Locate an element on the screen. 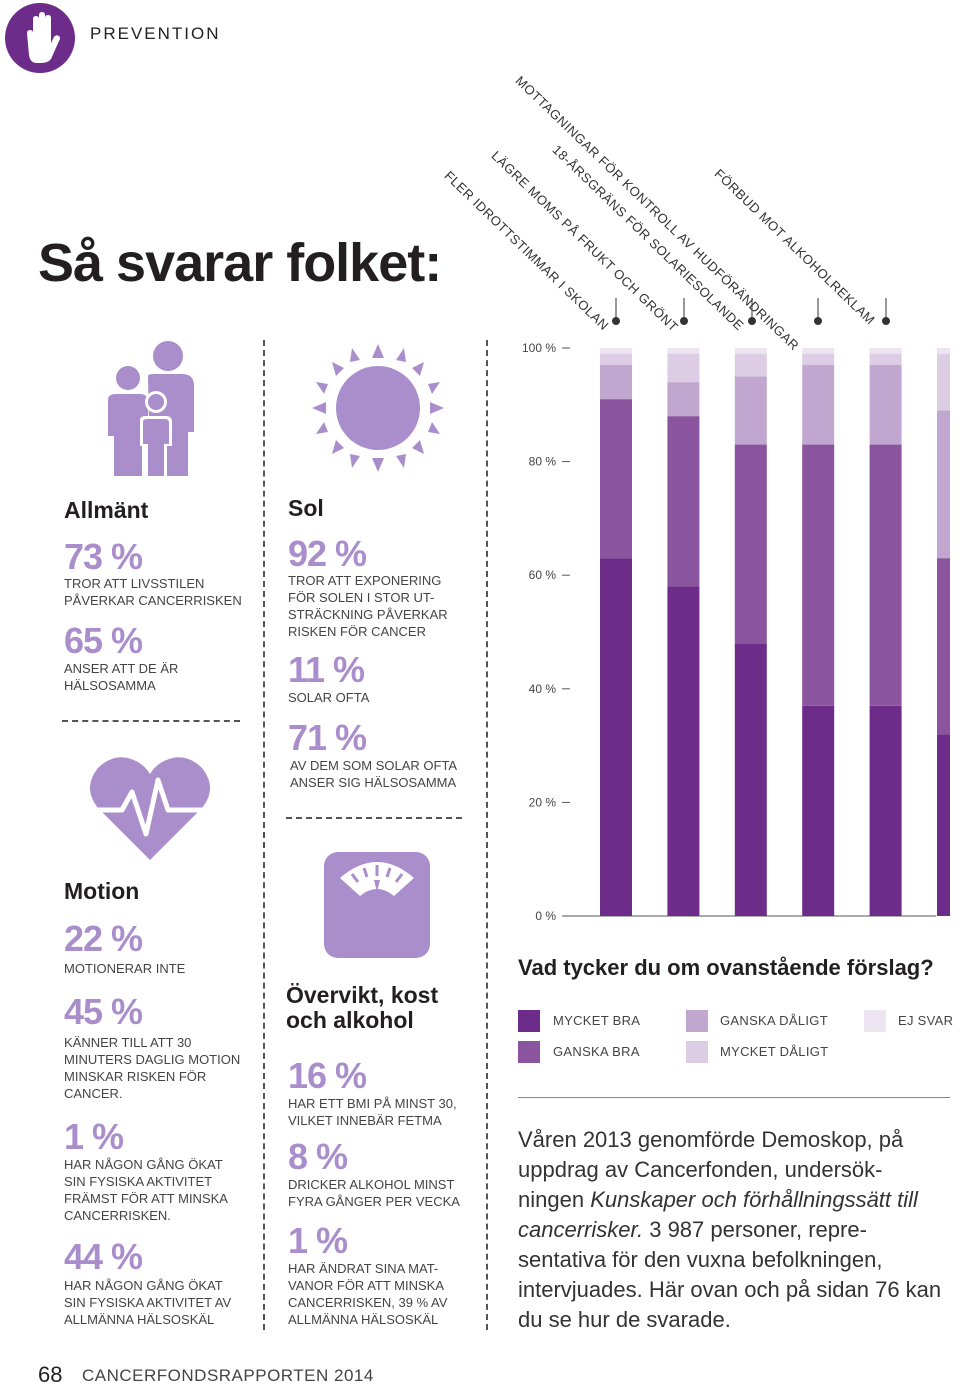 The height and width of the screenshot is (1388, 960). section-label: PREVENTION is located at coordinates (155, 33).